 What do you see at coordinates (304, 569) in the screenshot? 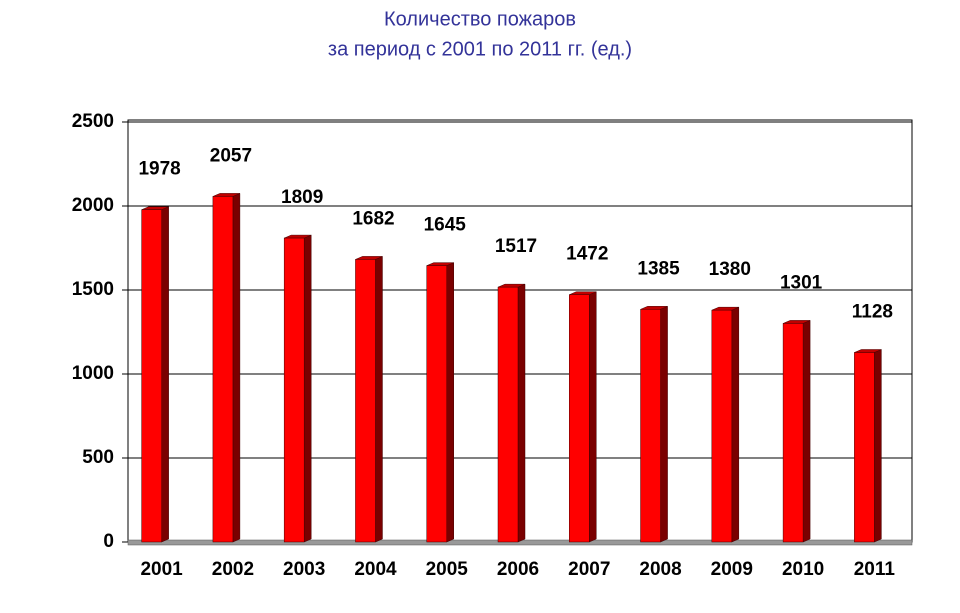
I see `x-tick-label: 2003` at bounding box center [304, 569].